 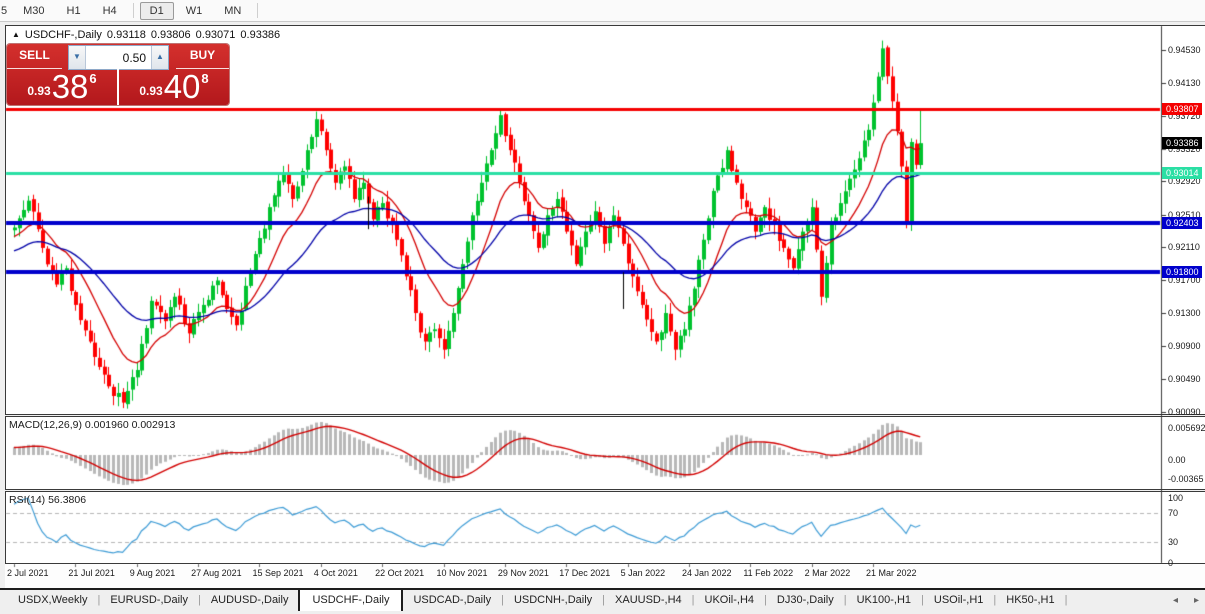 I want to click on price-axis-tick: 0.94530, so click(x=1184, y=50).